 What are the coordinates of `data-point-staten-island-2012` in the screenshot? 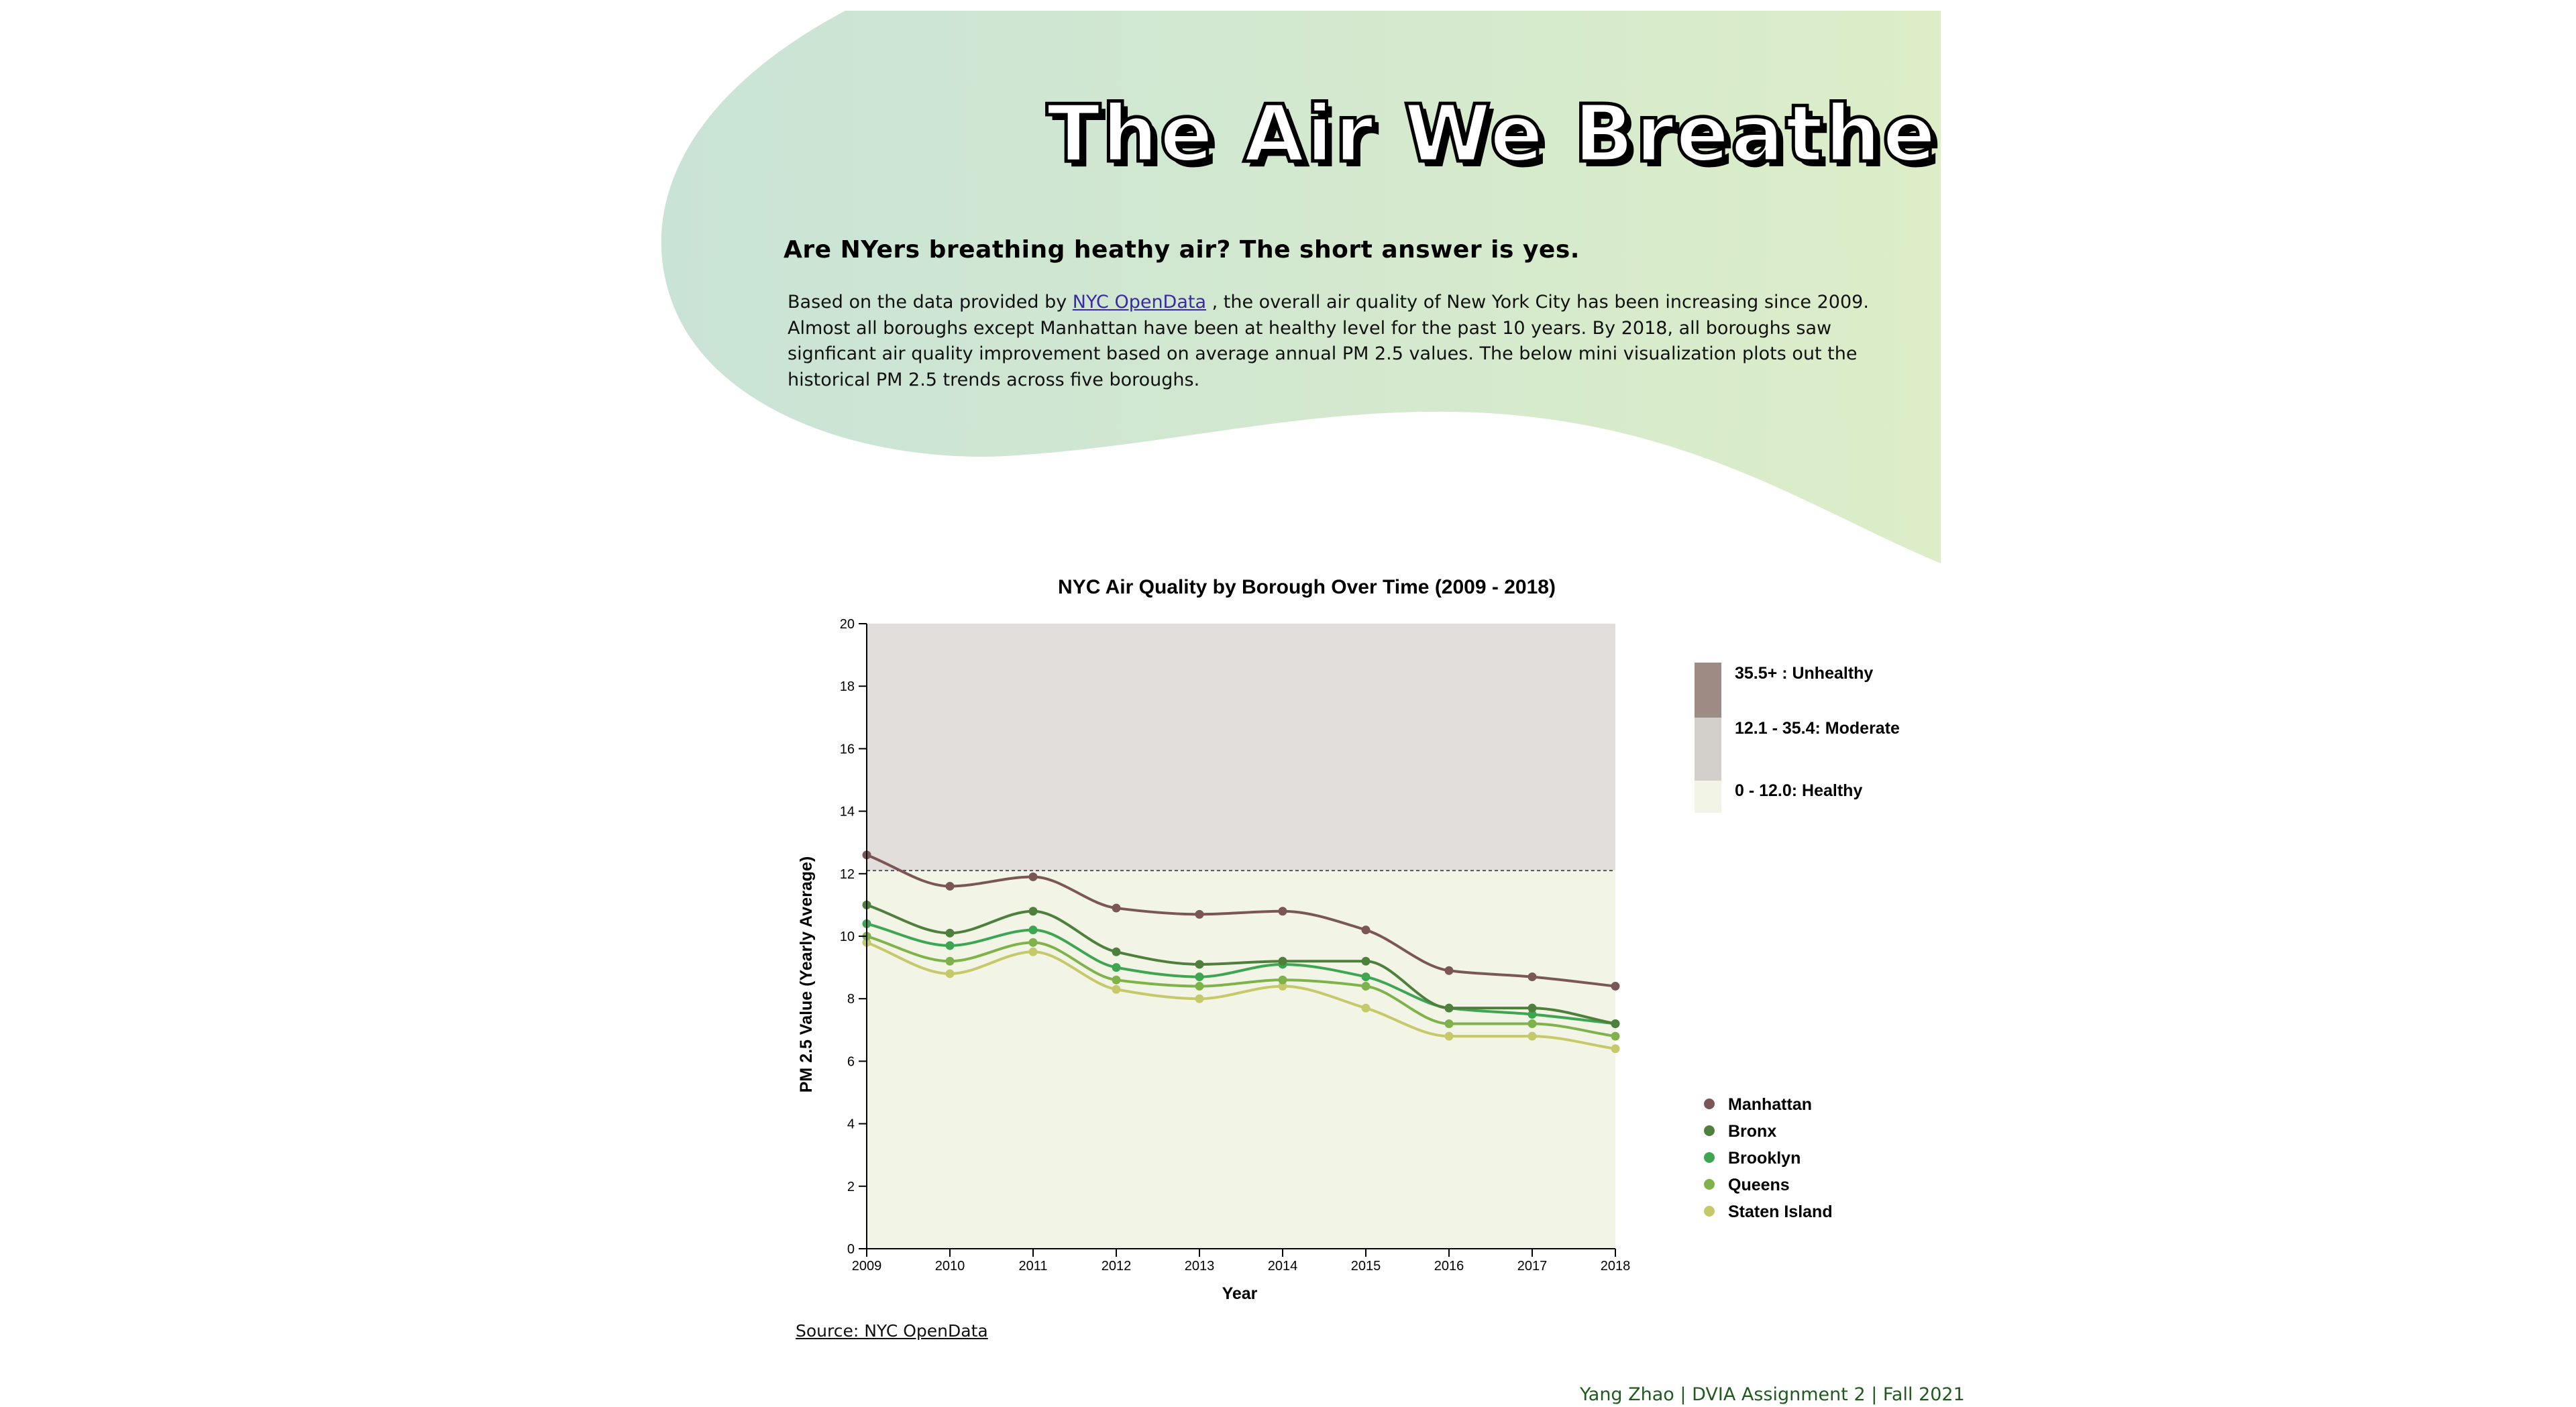 It's located at (1116, 989).